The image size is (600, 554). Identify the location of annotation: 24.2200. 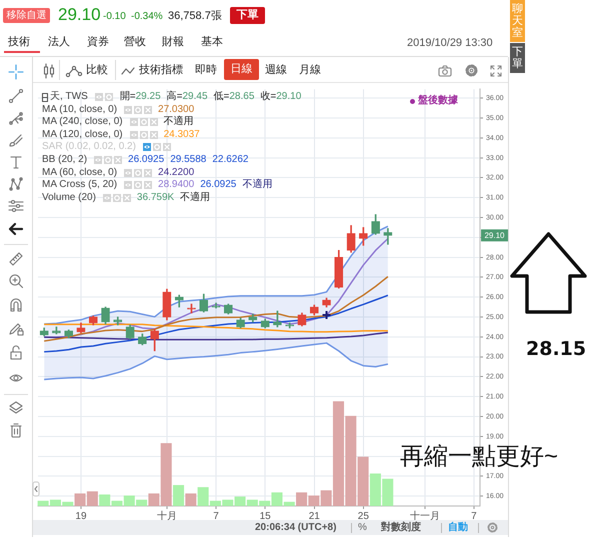
(176, 172).